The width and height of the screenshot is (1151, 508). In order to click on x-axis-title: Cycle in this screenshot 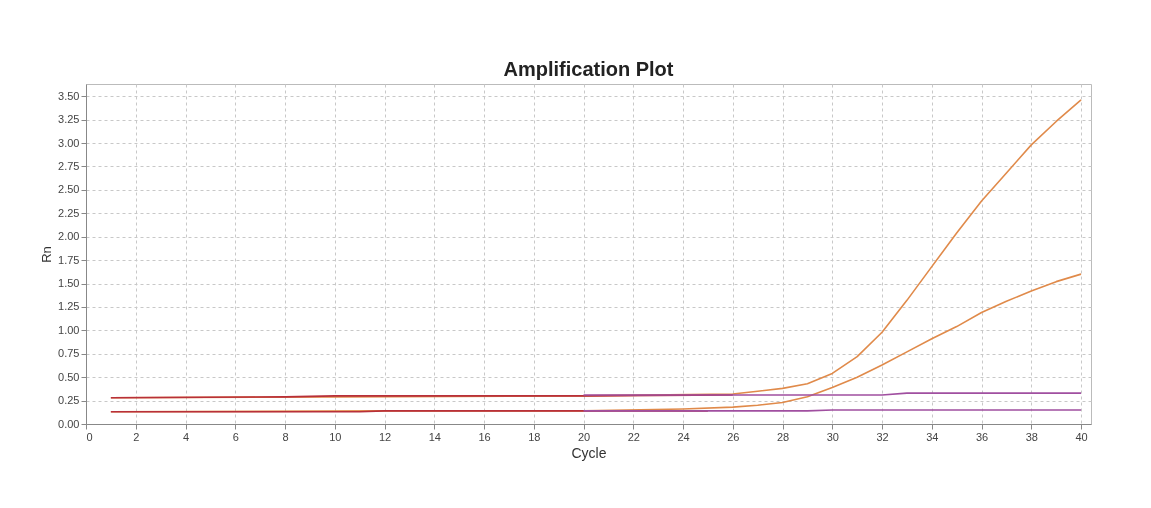, I will do `click(589, 452)`.